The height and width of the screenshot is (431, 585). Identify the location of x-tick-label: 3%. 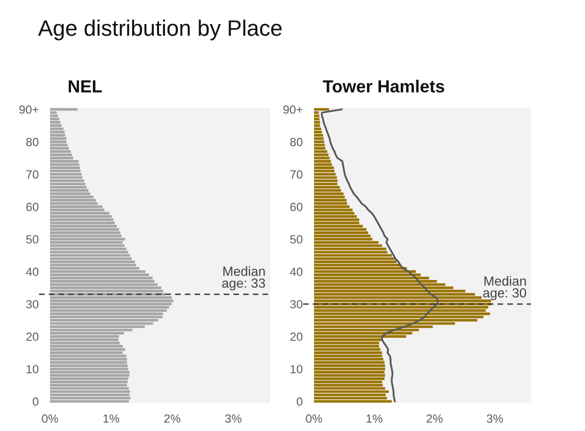
(494, 418).